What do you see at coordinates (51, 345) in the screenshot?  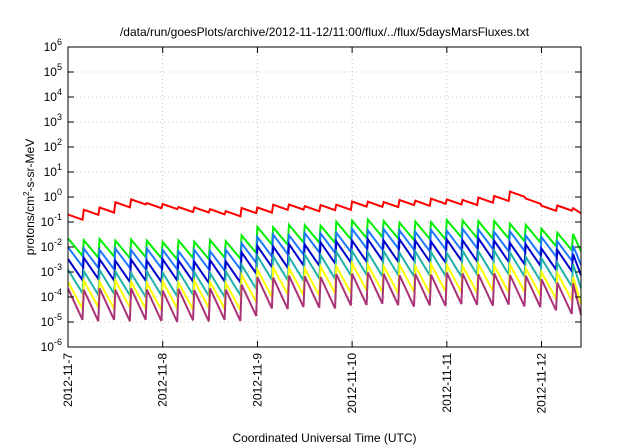 I see `y-tick-label: 10⁻⁶` at bounding box center [51, 345].